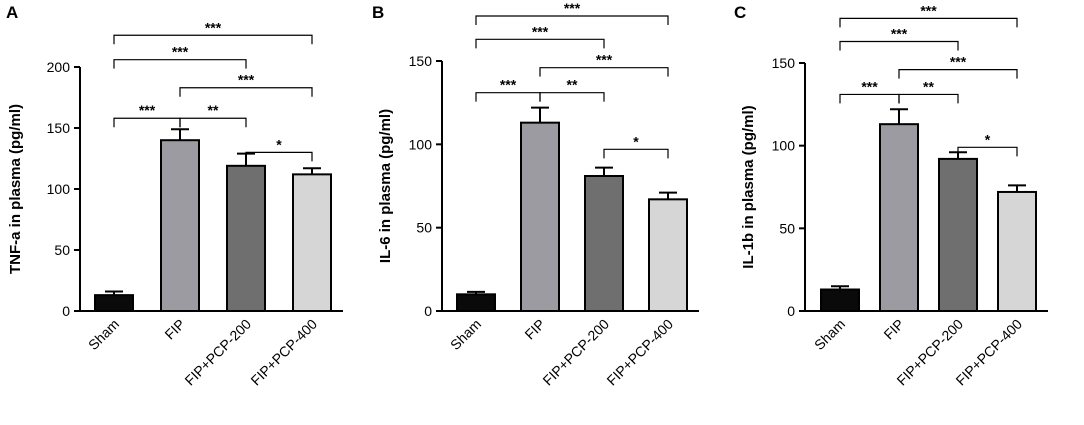 The image size is (1084, 425). Describe the element at coordinates (59, 67) in the screenshot. I see `y-tick-label: 200` at that location.